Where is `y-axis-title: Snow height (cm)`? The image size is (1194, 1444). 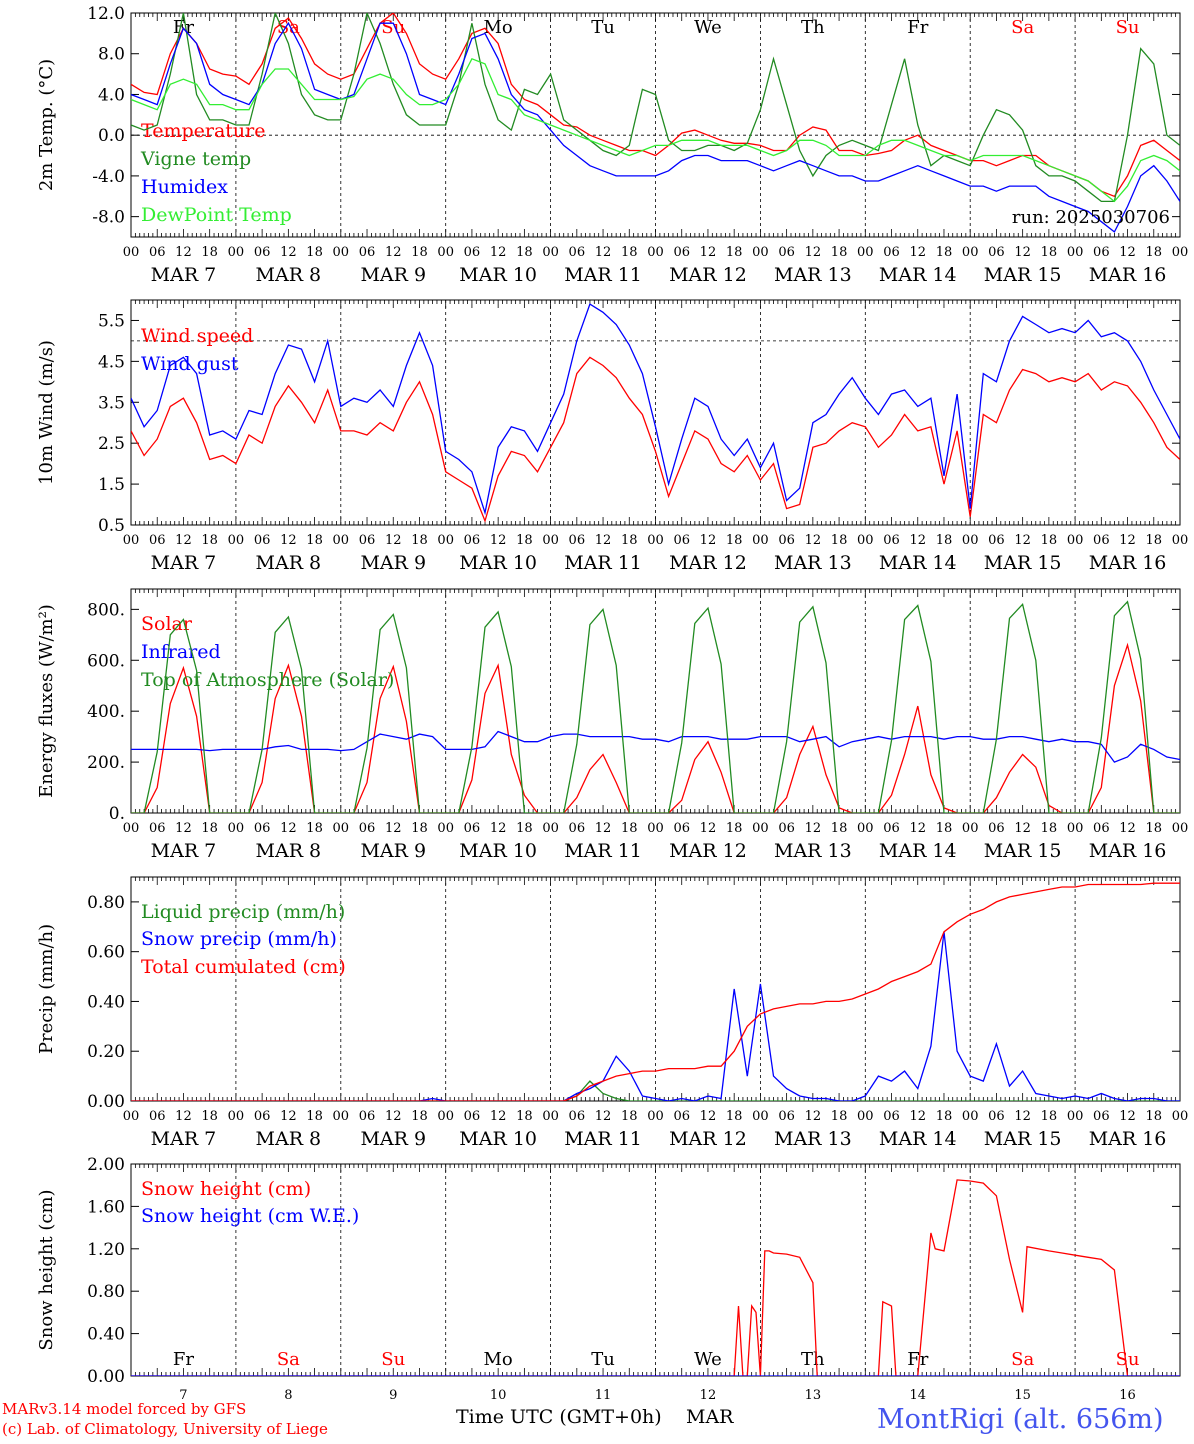
y-axis-title: Snow height (cm) is located at coordinates (46, 1269).